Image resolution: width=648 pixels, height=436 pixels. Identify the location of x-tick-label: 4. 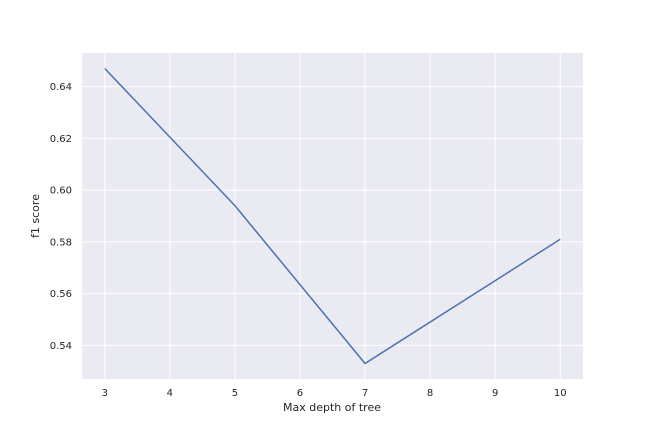
(170, 393).